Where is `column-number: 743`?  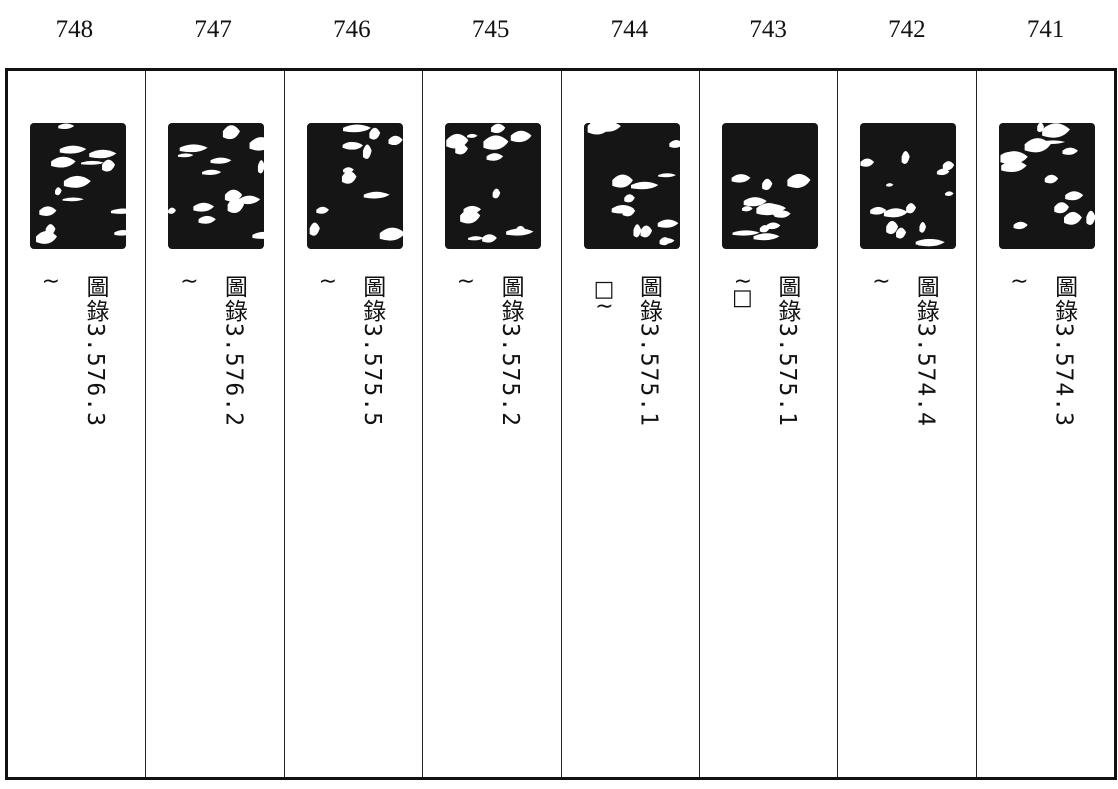 column-number: 743 is located at coordinates (768, 29).